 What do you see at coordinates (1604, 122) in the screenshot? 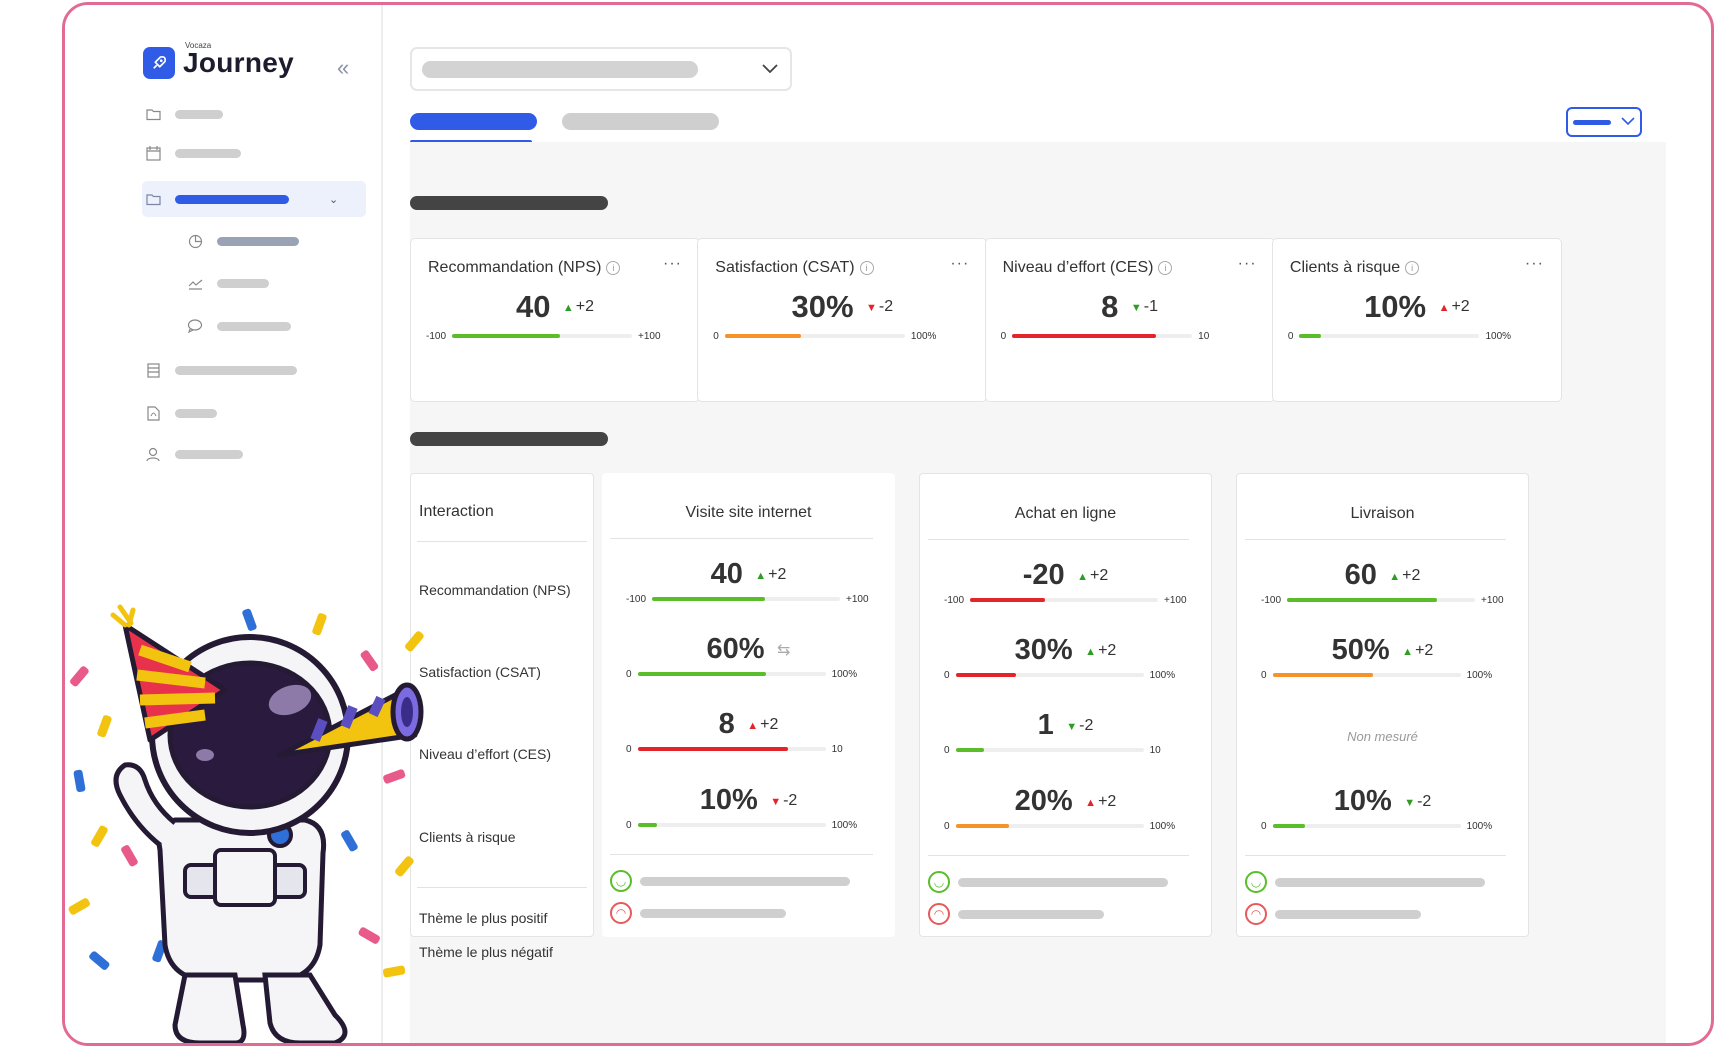
I see `filter-dropdown` at bounding box center [1604, 122].